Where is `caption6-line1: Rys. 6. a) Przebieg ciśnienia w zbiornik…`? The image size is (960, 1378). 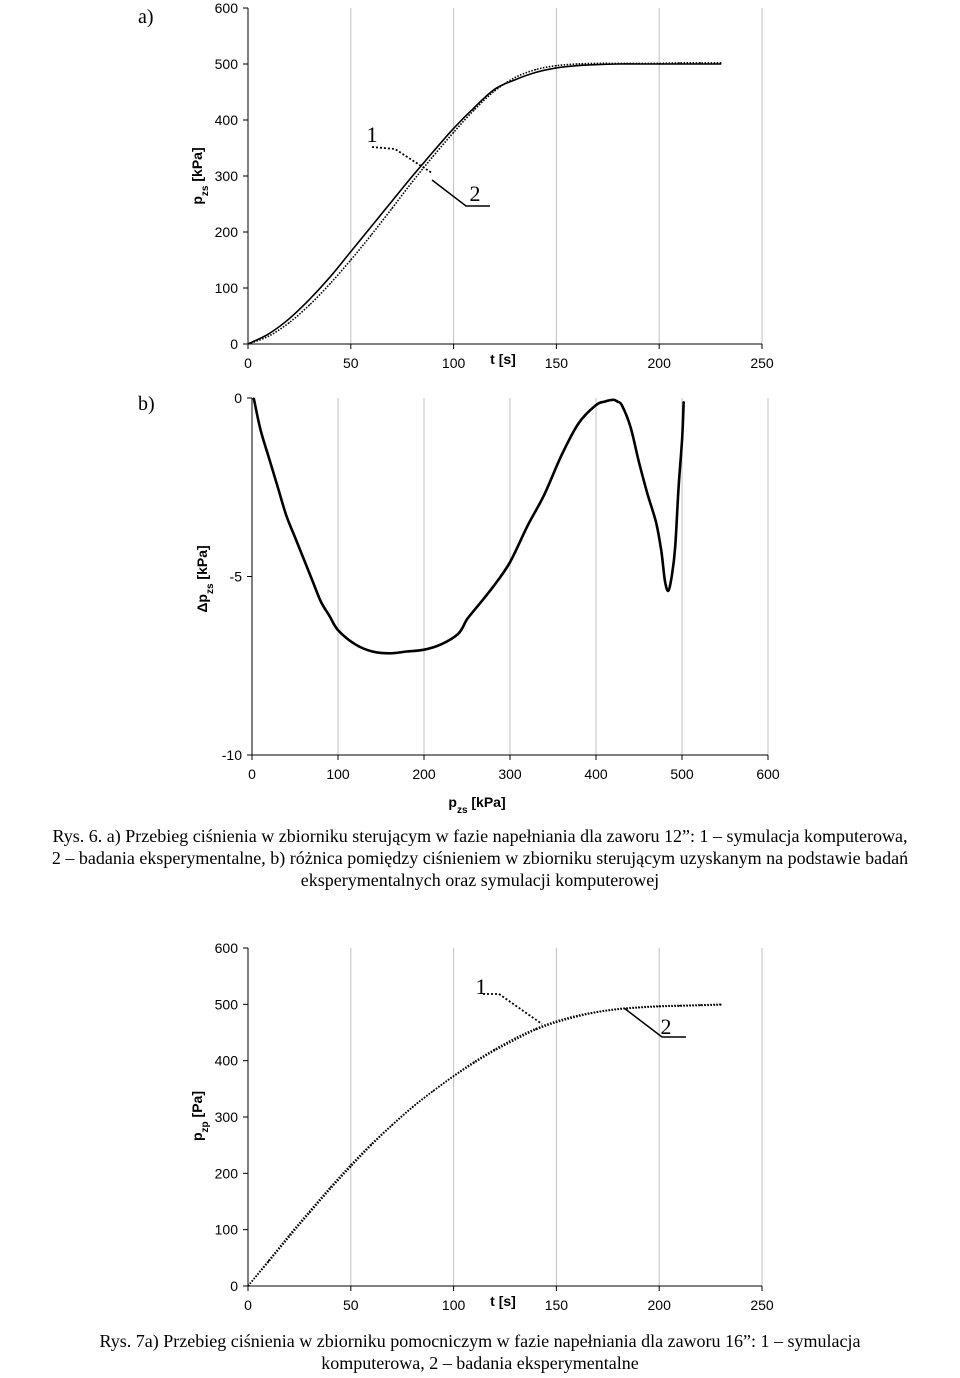 caption6-line1: Rys. 6. a) Przebieg ciśnienia w zbiornik… is located at coordinates (480, 836).